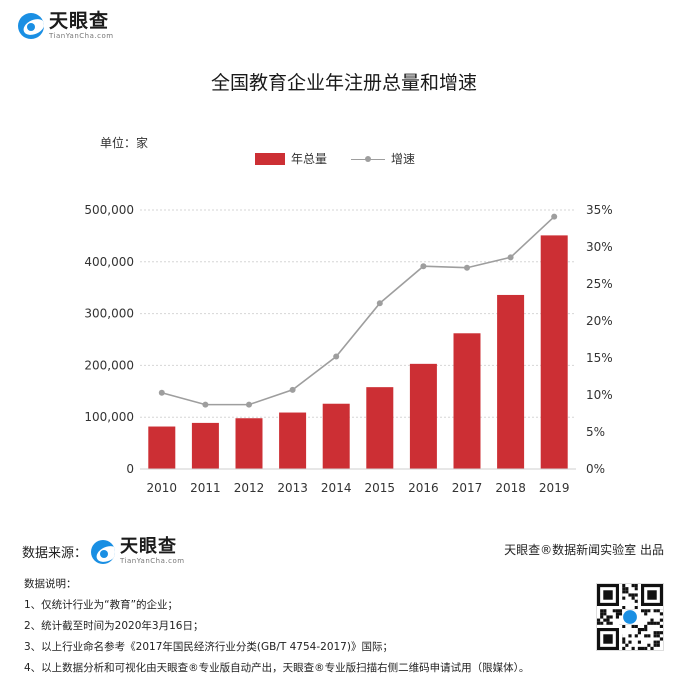 This screenshot has height=683, width=688. Describe the element at coordinates (380, 488) in the screenshot. I see `x-tick-label: 2015` at that location.